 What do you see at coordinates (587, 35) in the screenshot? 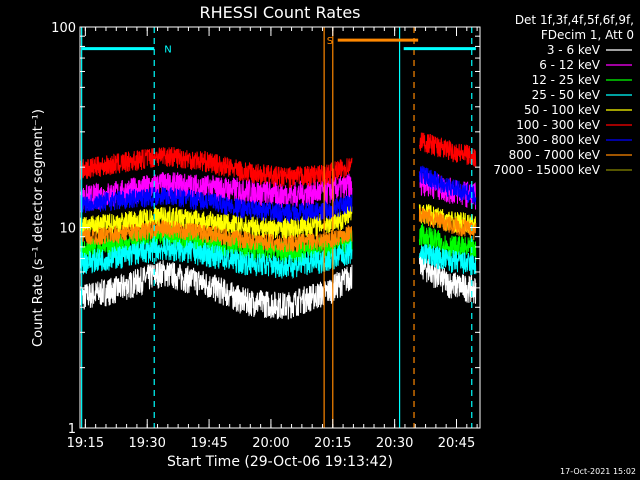
I see `legend-header-line-2: FDecim 1, Att 0` at bounding box center [587, 35].